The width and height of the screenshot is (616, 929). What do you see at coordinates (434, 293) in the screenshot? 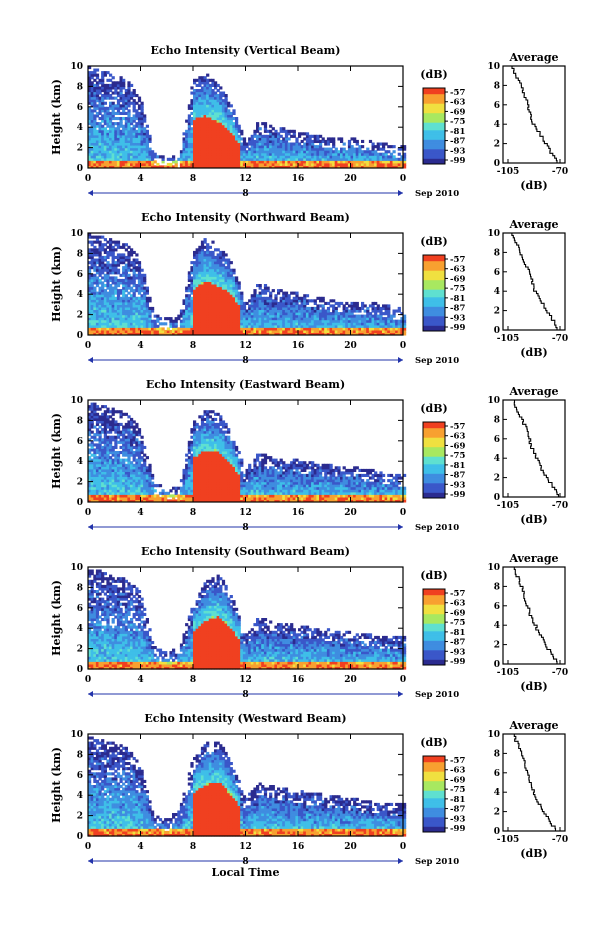
I see `colorbar-frame` at bounding box center [434, 293].